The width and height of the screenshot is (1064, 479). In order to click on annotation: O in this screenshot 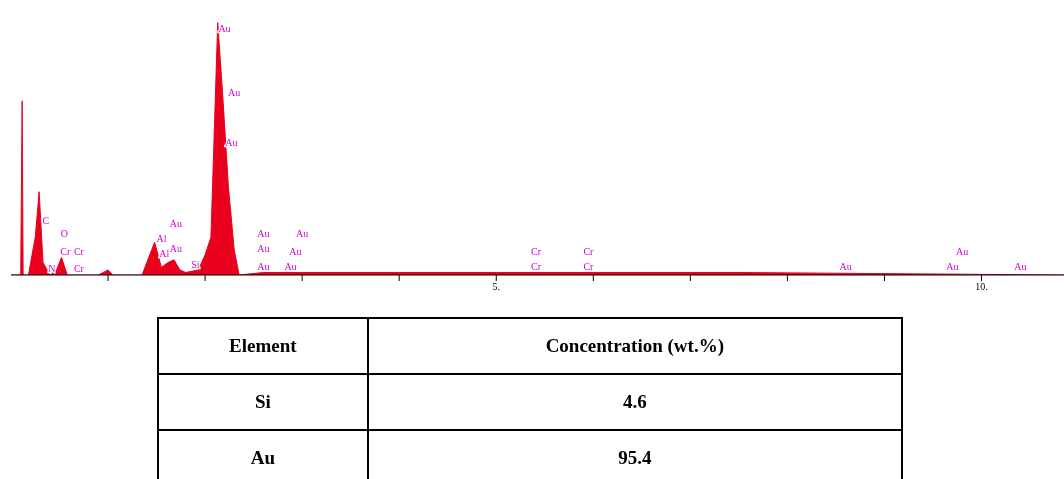, I will do `click(64, 233)`.